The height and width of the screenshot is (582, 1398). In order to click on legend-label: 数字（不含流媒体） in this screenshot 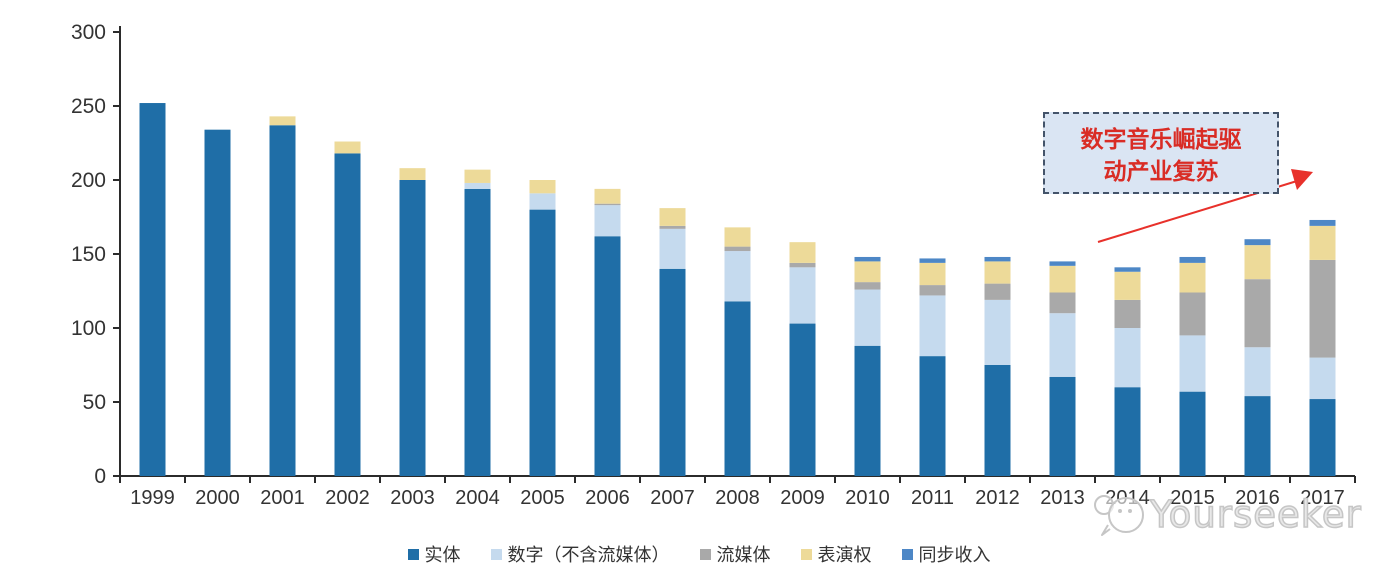, I will do `click(588, 555)`.